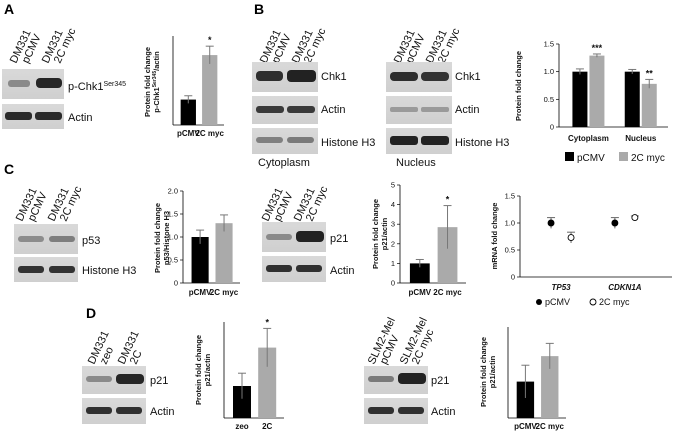  What do you see at coordinates (136, 357) in the screenshot?
I see `lane-label: 2C` at bounding box center [136, 357].